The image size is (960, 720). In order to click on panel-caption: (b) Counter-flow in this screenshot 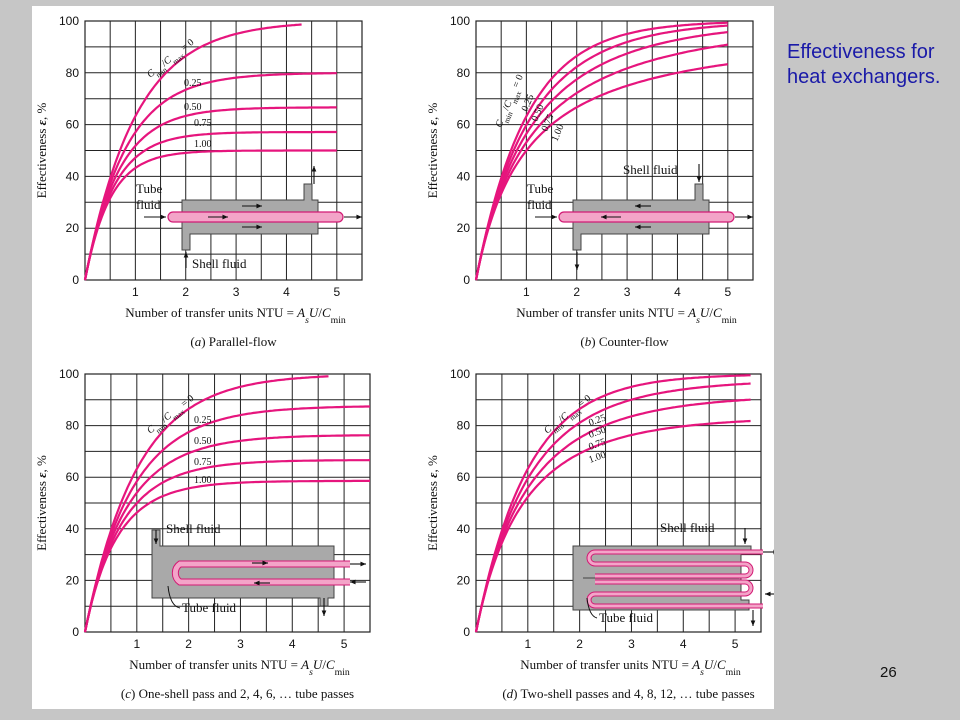, I will do `click(624, 341)`.